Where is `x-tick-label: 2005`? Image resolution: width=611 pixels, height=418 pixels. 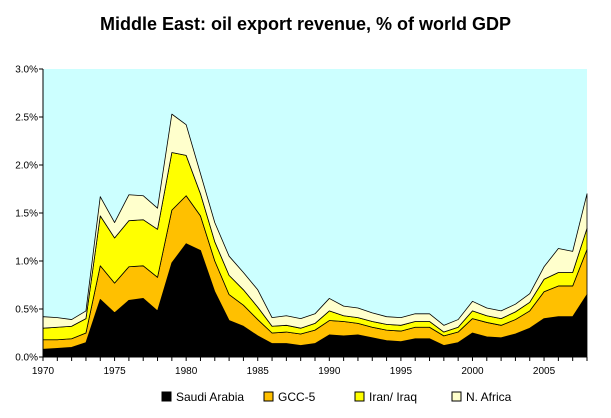 x-tick-label: 2005 is located at coordinates (544, 371).